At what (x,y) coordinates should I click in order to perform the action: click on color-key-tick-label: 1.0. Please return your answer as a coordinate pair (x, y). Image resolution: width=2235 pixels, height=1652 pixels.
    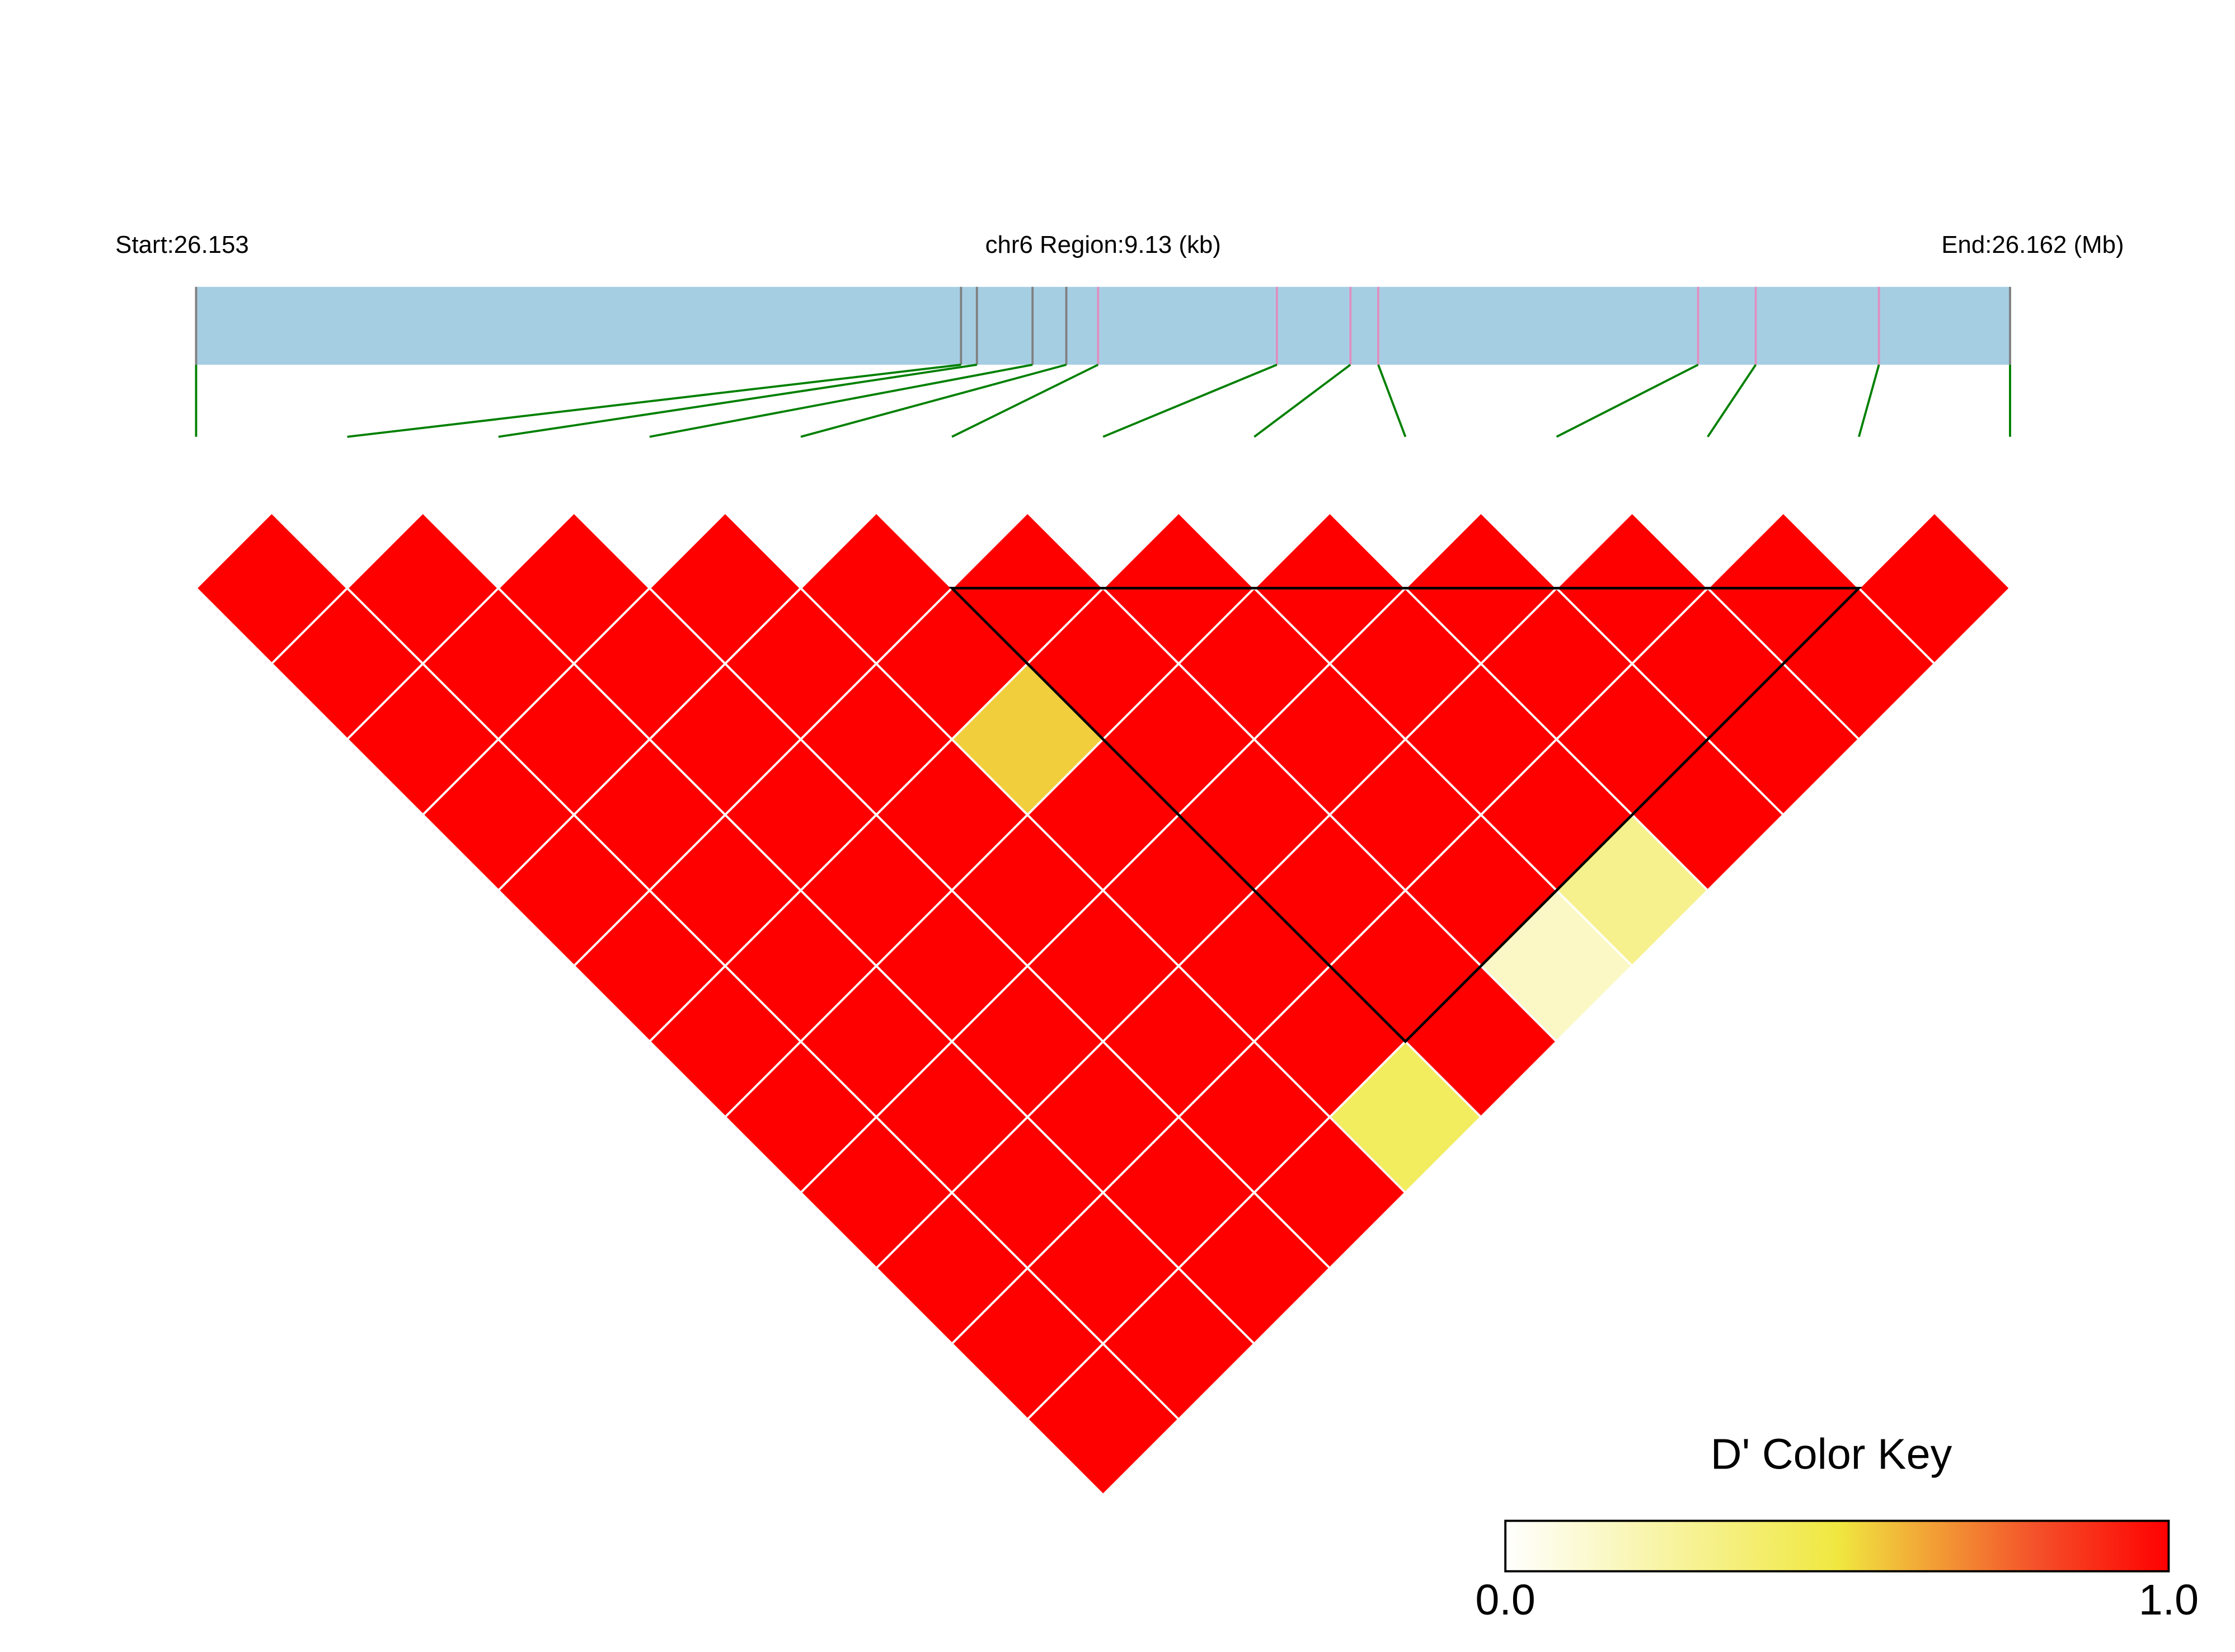
    Looking at the image, I should click on (2169, 1600).